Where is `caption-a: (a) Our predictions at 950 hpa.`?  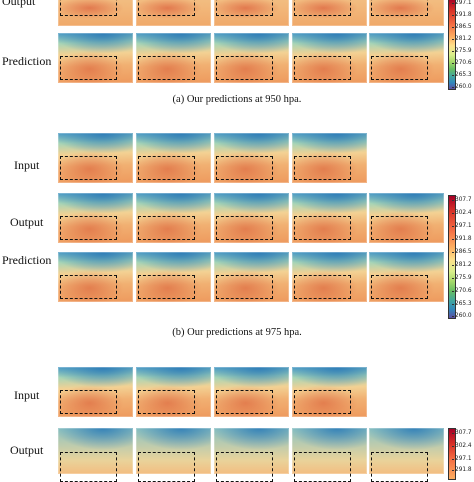 caption-a: (a) Our predictions at 950 hpa. is located at coordinates (237, 99).